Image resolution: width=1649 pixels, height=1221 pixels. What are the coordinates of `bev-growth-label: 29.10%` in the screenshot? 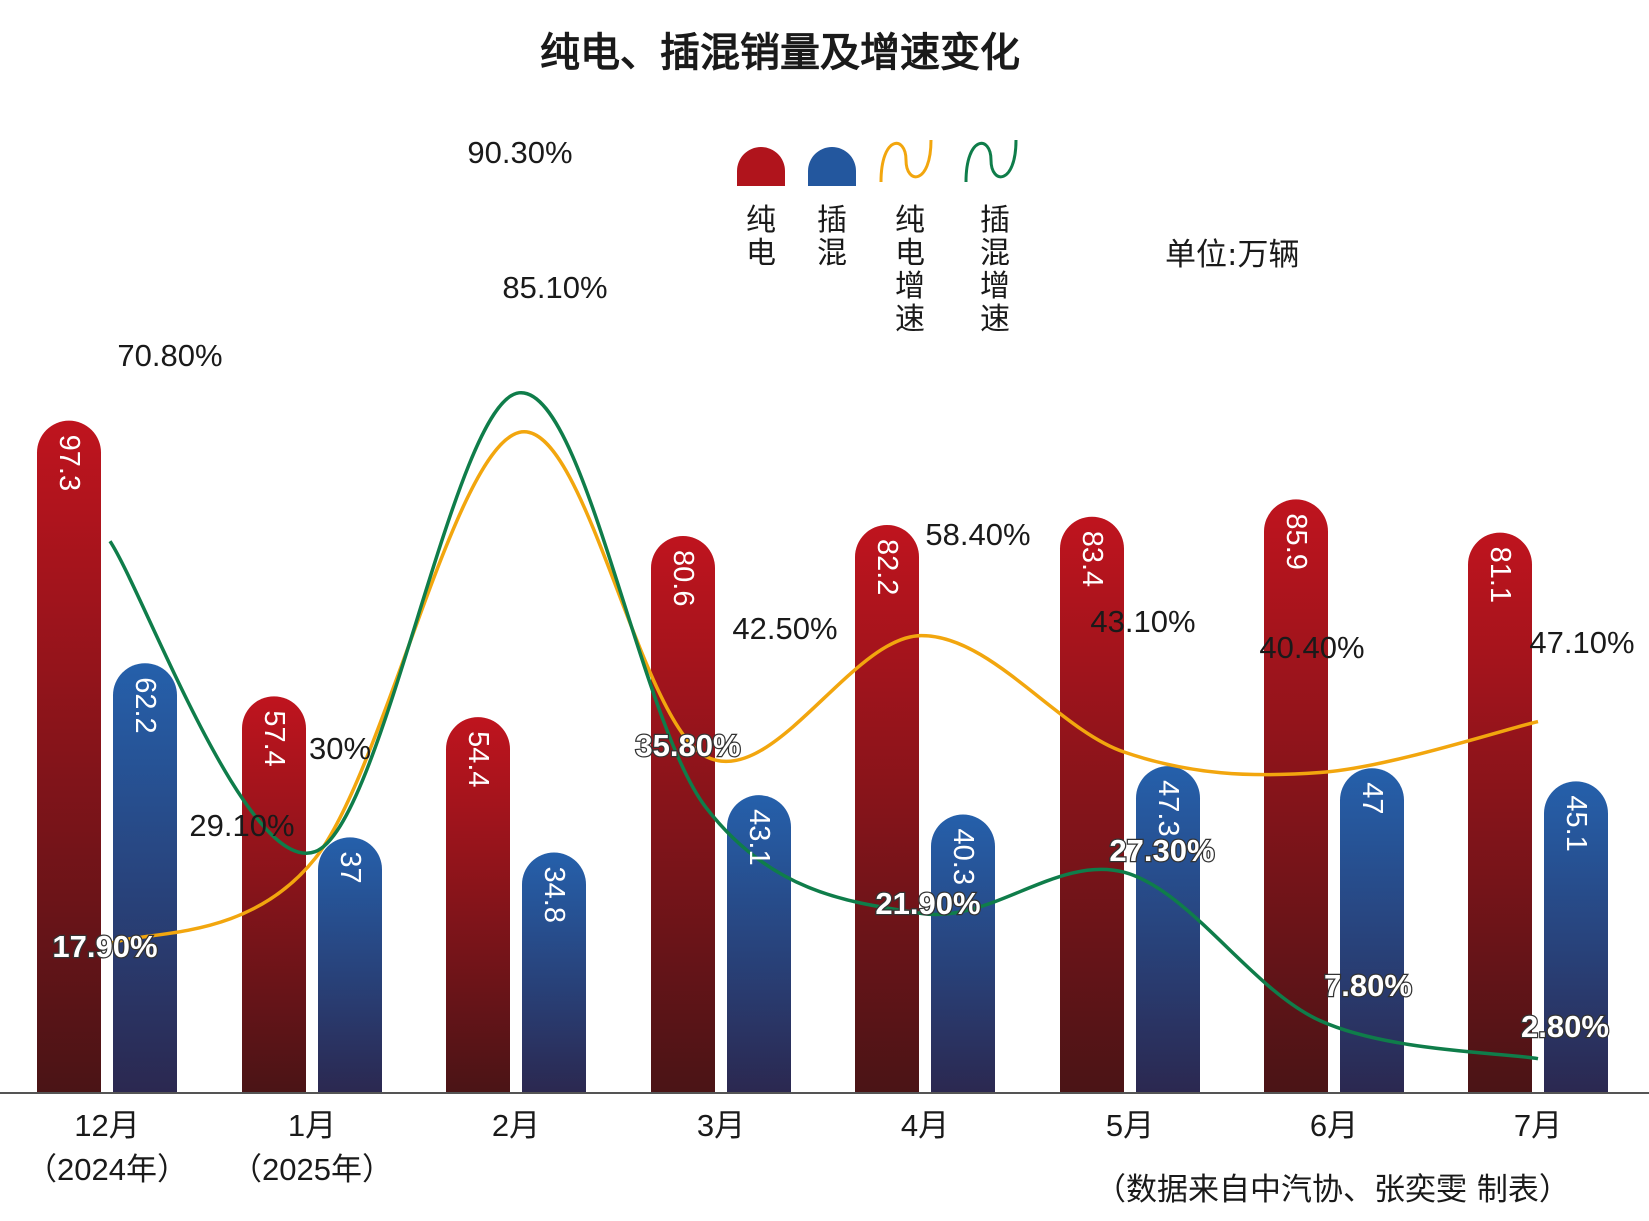 It's located at (241, 825).